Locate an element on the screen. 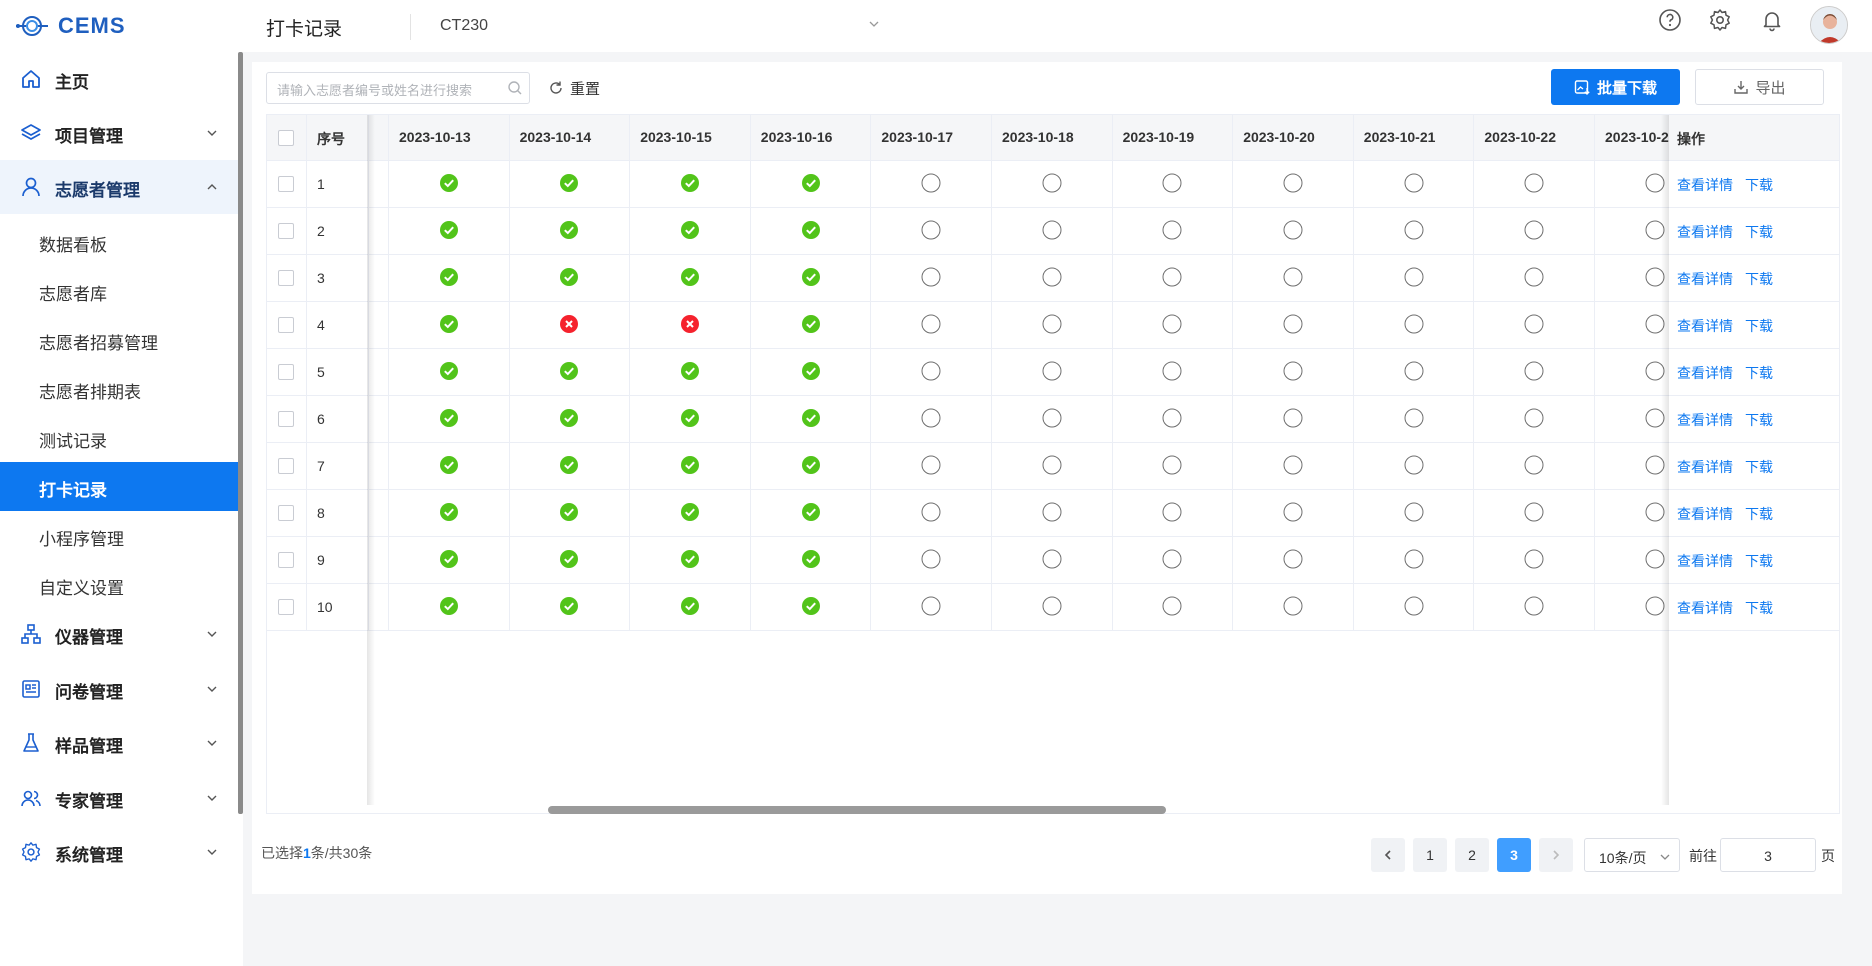  search-input: 请输入志愿者编号或姓名进行搜索 is located at coordinates (398, 88).